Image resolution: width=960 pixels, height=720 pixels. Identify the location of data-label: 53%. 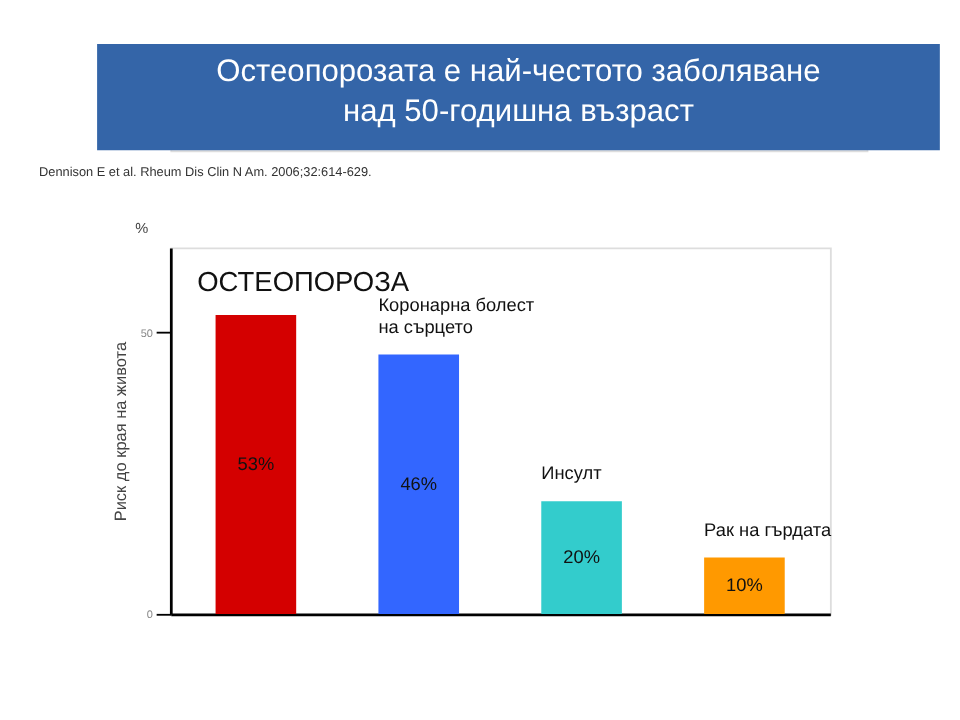
(256, 464).